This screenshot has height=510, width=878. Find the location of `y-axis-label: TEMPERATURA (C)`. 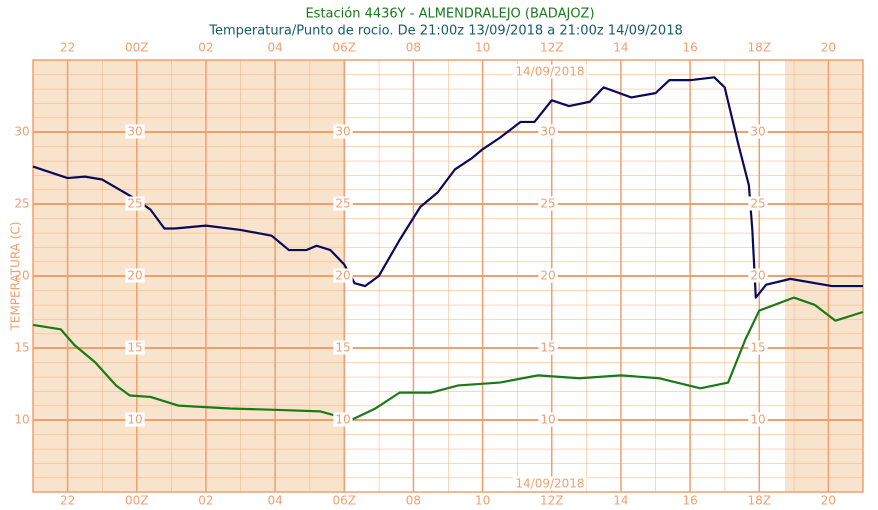

y-axis-label: TEMPERATURA (C) is located at coordinates (16, 277).